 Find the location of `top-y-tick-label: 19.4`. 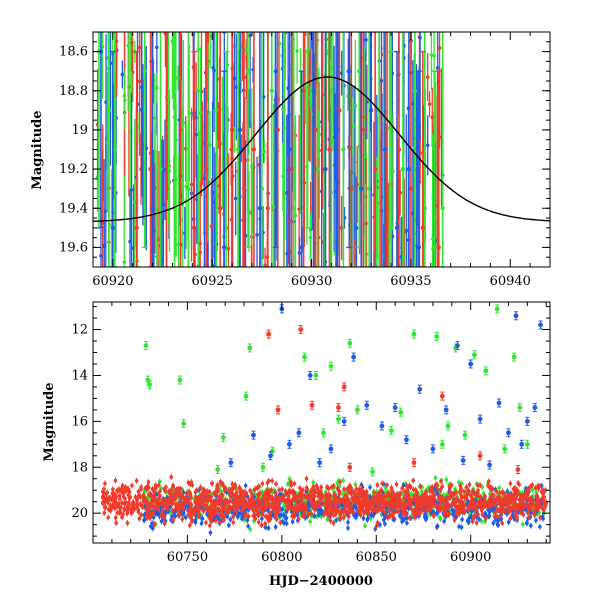

top-y-tick-label: 19.4 is located at coordinates (73, 208).